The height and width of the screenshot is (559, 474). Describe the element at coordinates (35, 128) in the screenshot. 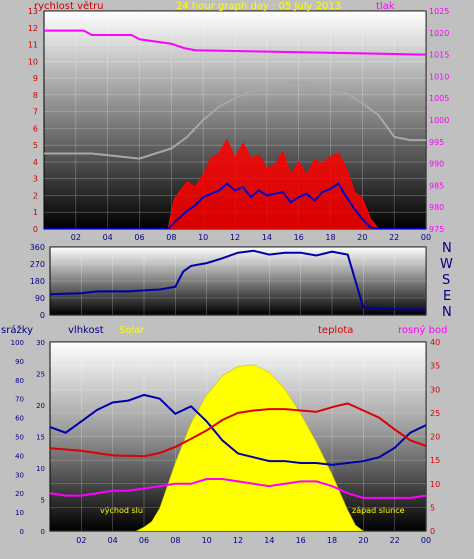

I see `left-tick-label: 6` at that location.